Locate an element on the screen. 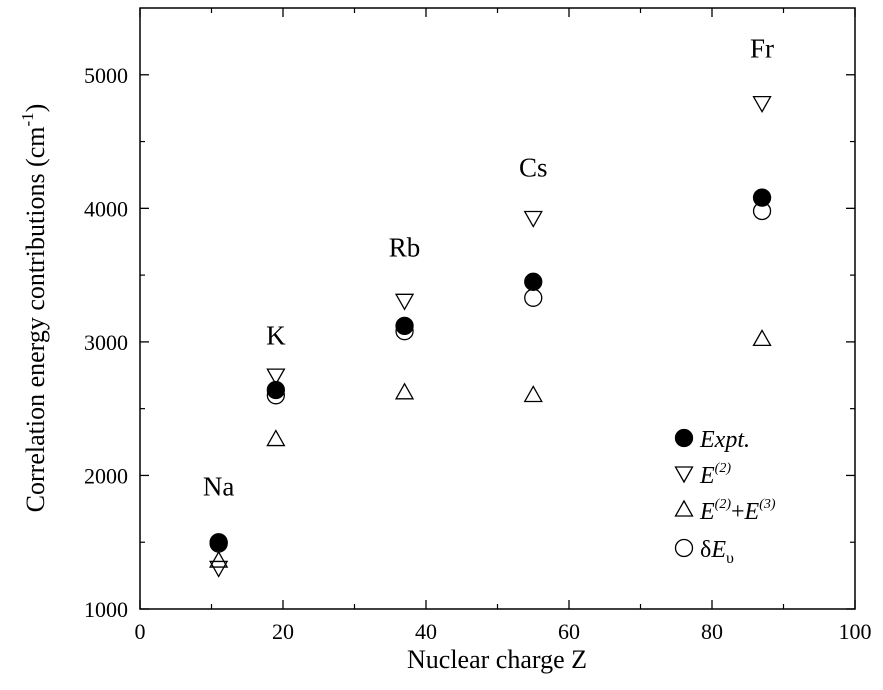 This screenshot has height=690, width=883. legend-item-e2: E(2) is located at coordinates (702, 475).